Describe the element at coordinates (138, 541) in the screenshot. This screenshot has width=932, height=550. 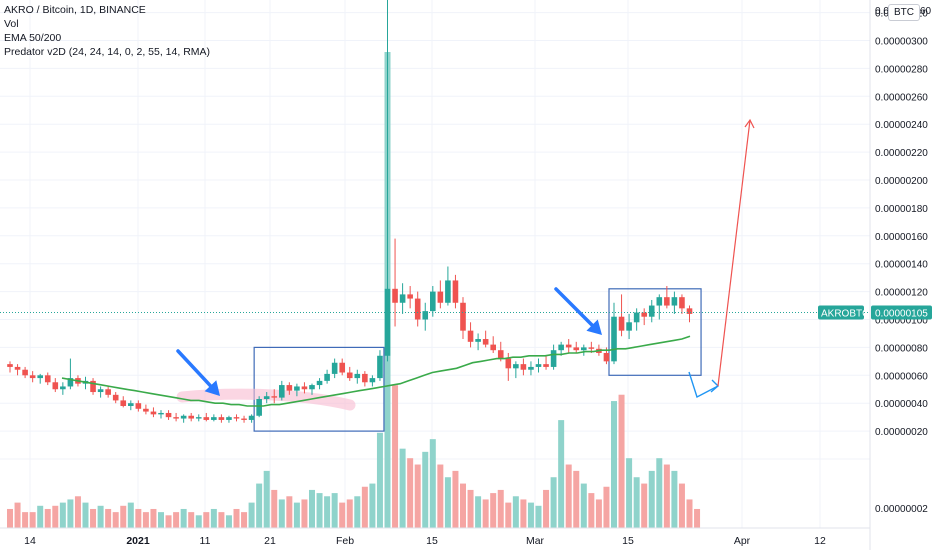
I see `time-tick-label: 2021` at that location.